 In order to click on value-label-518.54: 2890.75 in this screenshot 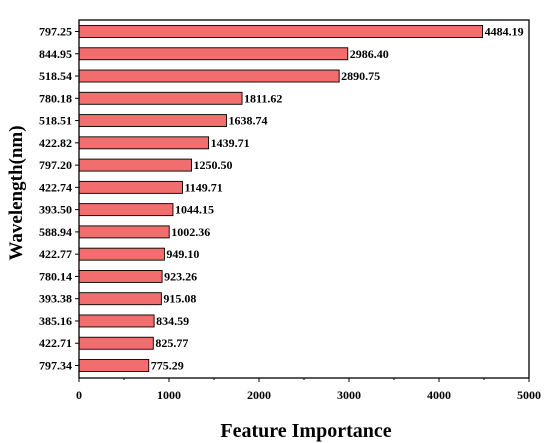, I will do `click(360, 76)`.